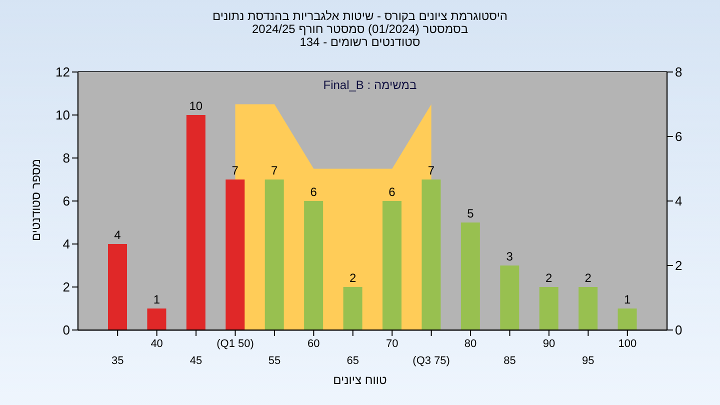 The width and height of the screenshot is (720, 405). Describe the element at coordinates (431, 361) in the screenshot. I see `x-tick-label: (Q3 75)` at that location.